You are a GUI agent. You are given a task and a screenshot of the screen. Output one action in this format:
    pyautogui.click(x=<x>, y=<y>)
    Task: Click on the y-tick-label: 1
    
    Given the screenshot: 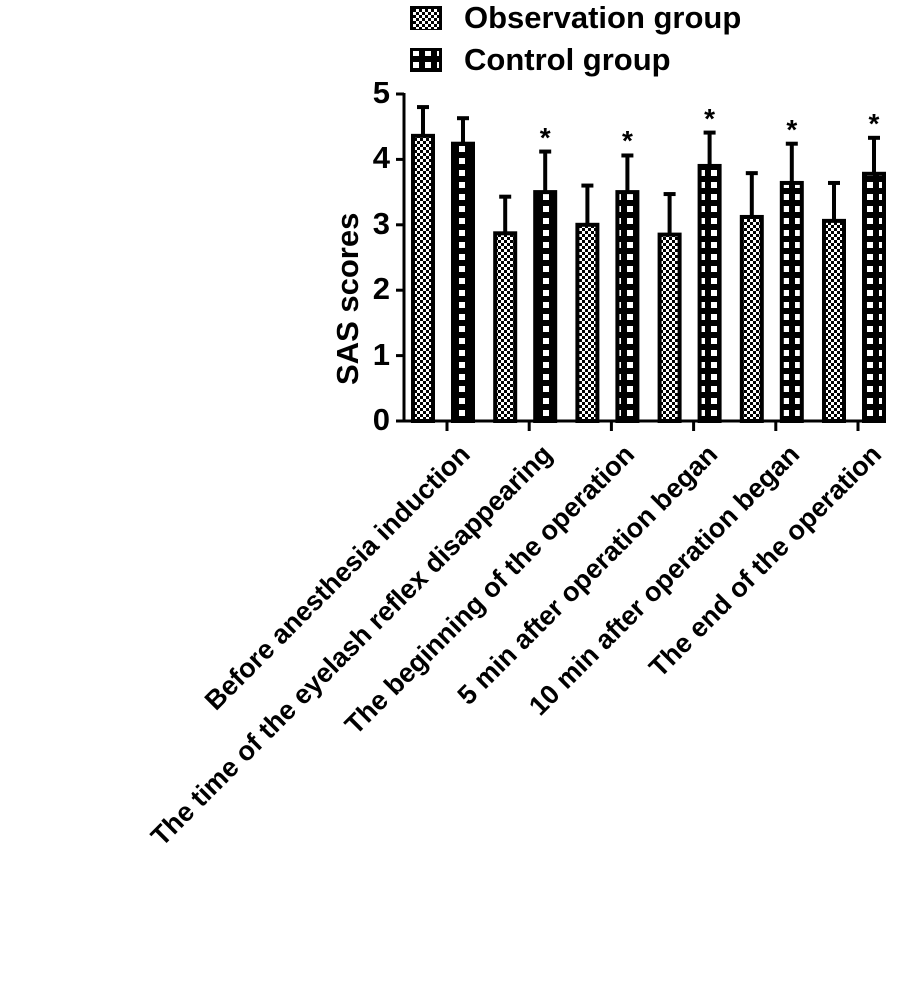 What is the action you would take?
    pyautogui.click(x=381, y=354)
    